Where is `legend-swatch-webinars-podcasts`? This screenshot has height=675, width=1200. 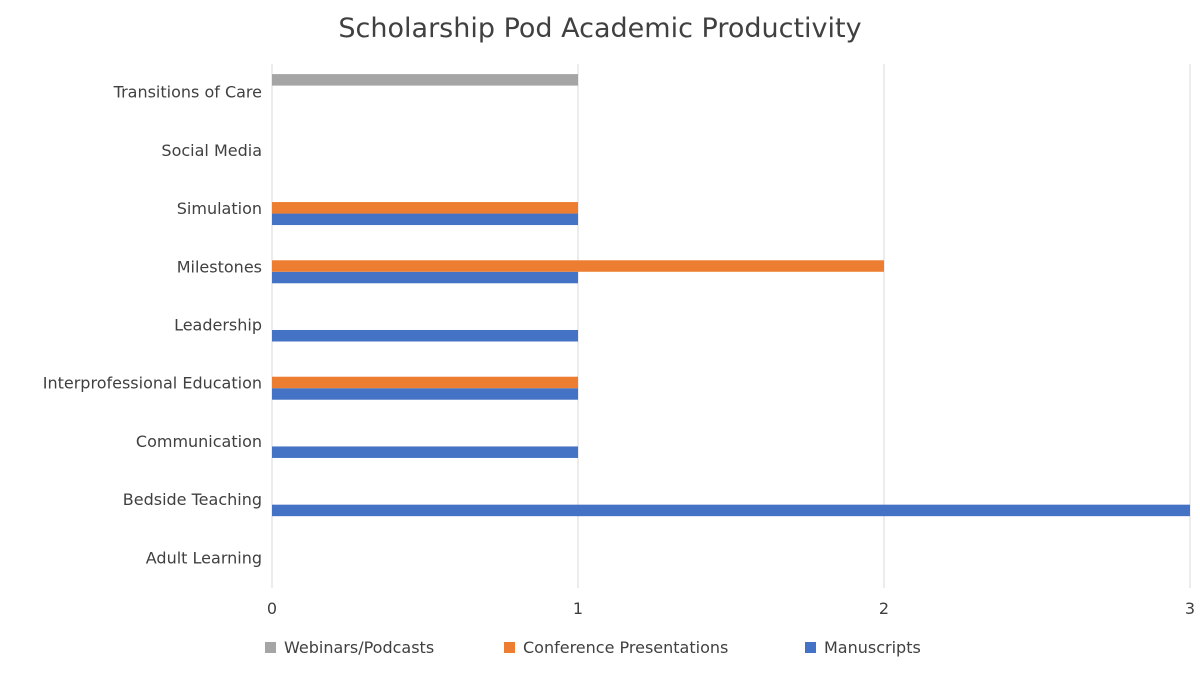
legend-swatch-webinars-podcasts is located at coordinates (270, 647).